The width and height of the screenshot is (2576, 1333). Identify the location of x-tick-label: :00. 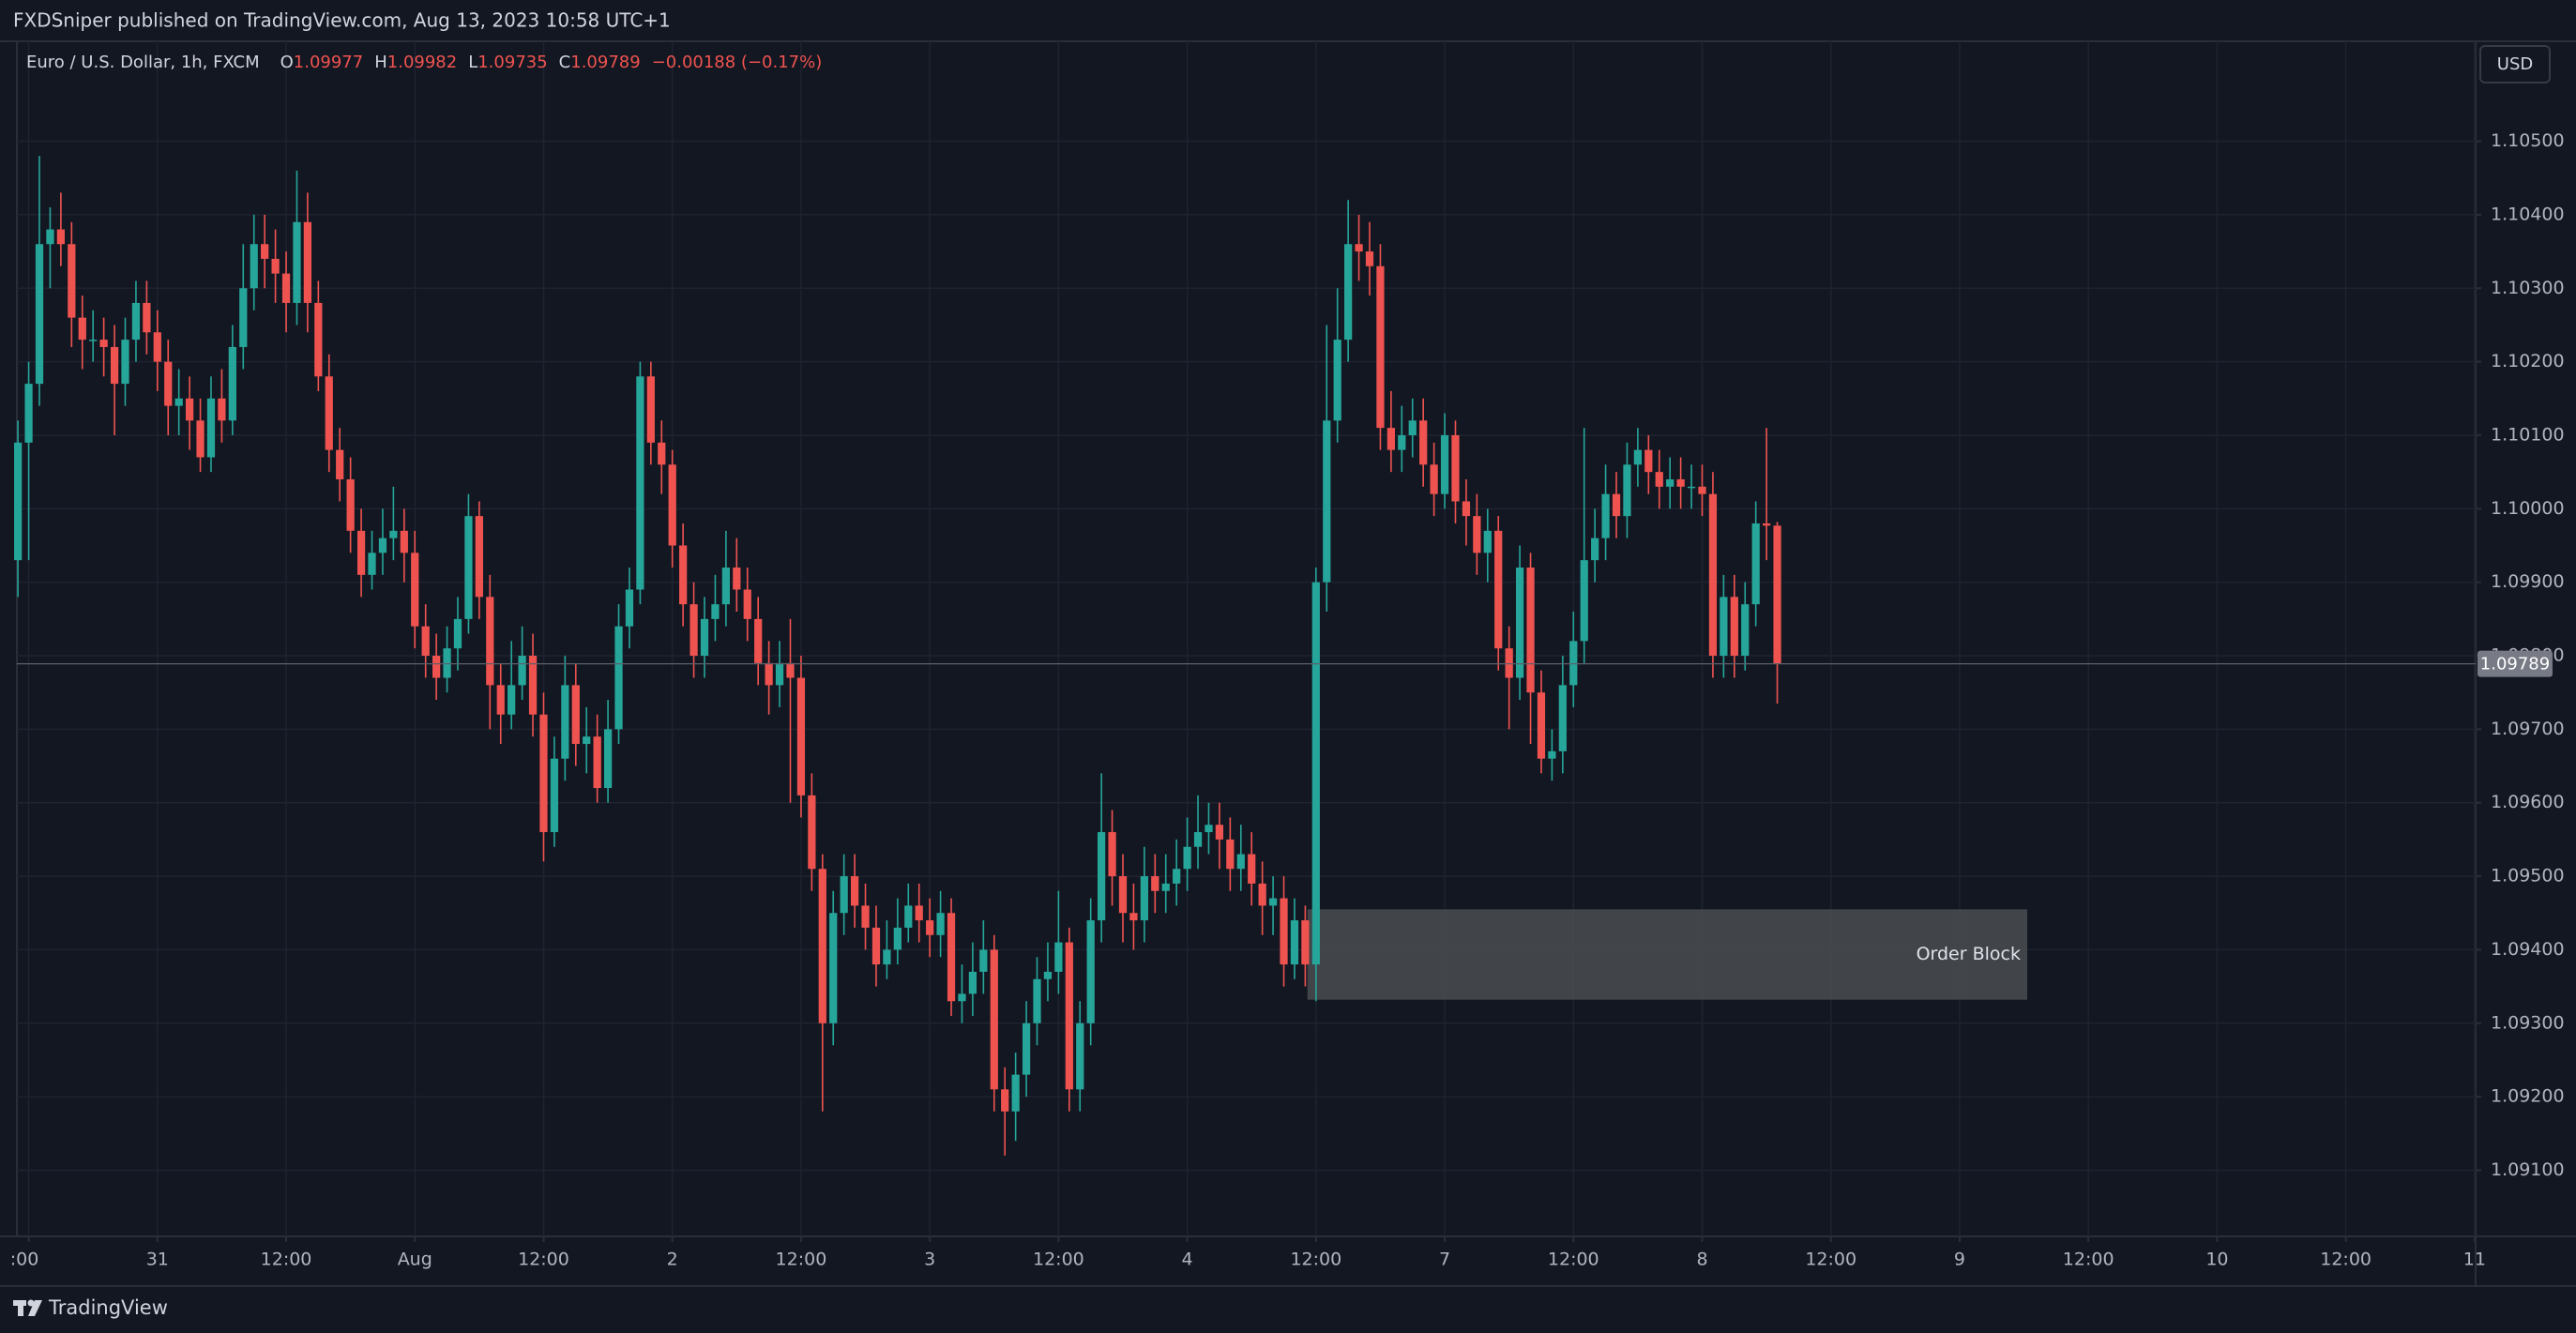
(24, 1260).